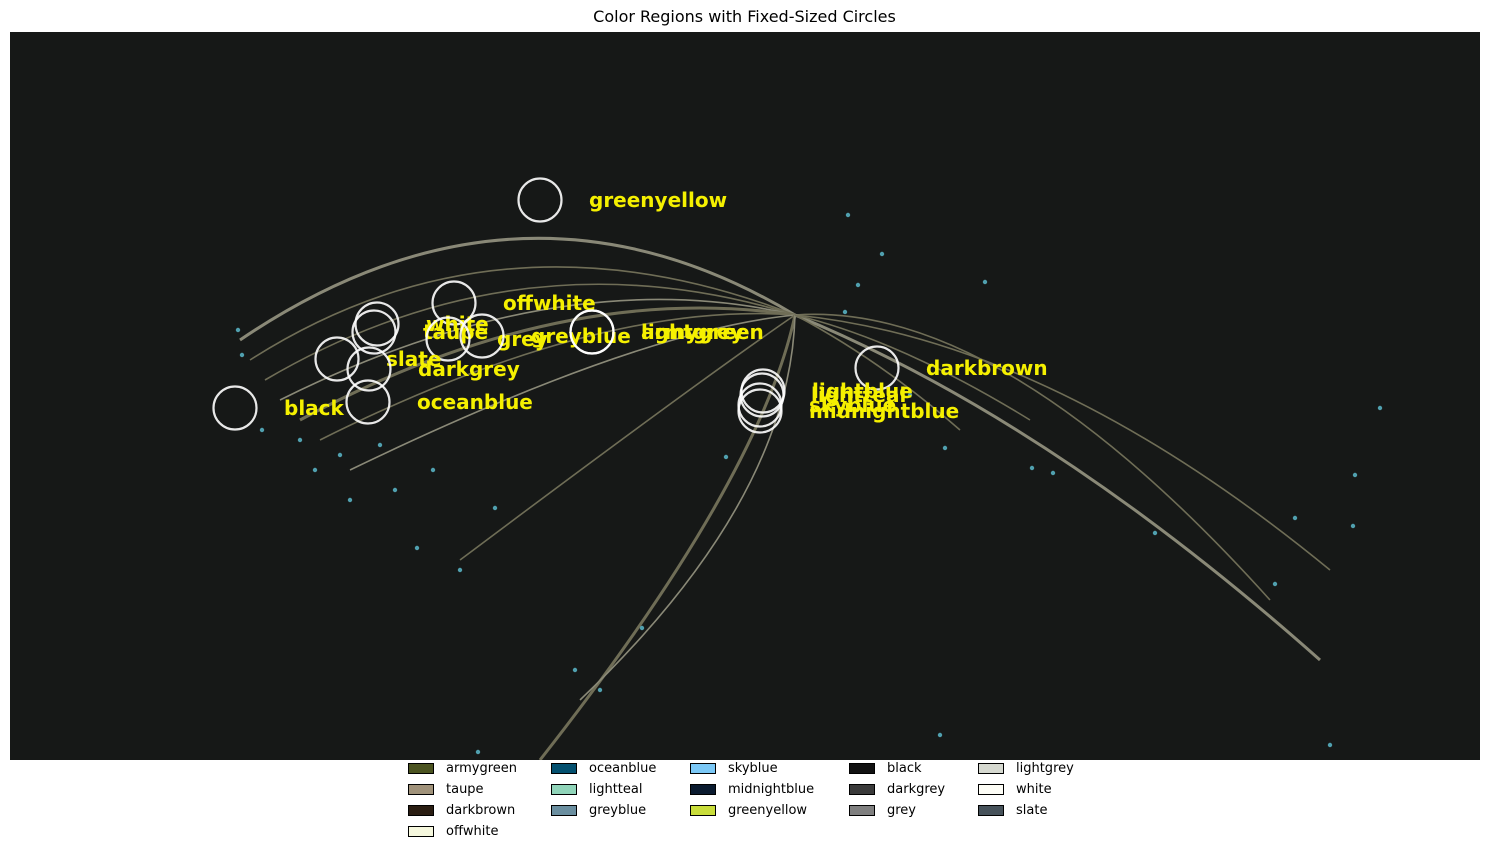 The height and width of the screenshot is (853, 1489). Describe the element at coordinates (479, 831) in the screenshot. I see `legend-item-offwhite: offwhite` at that location.